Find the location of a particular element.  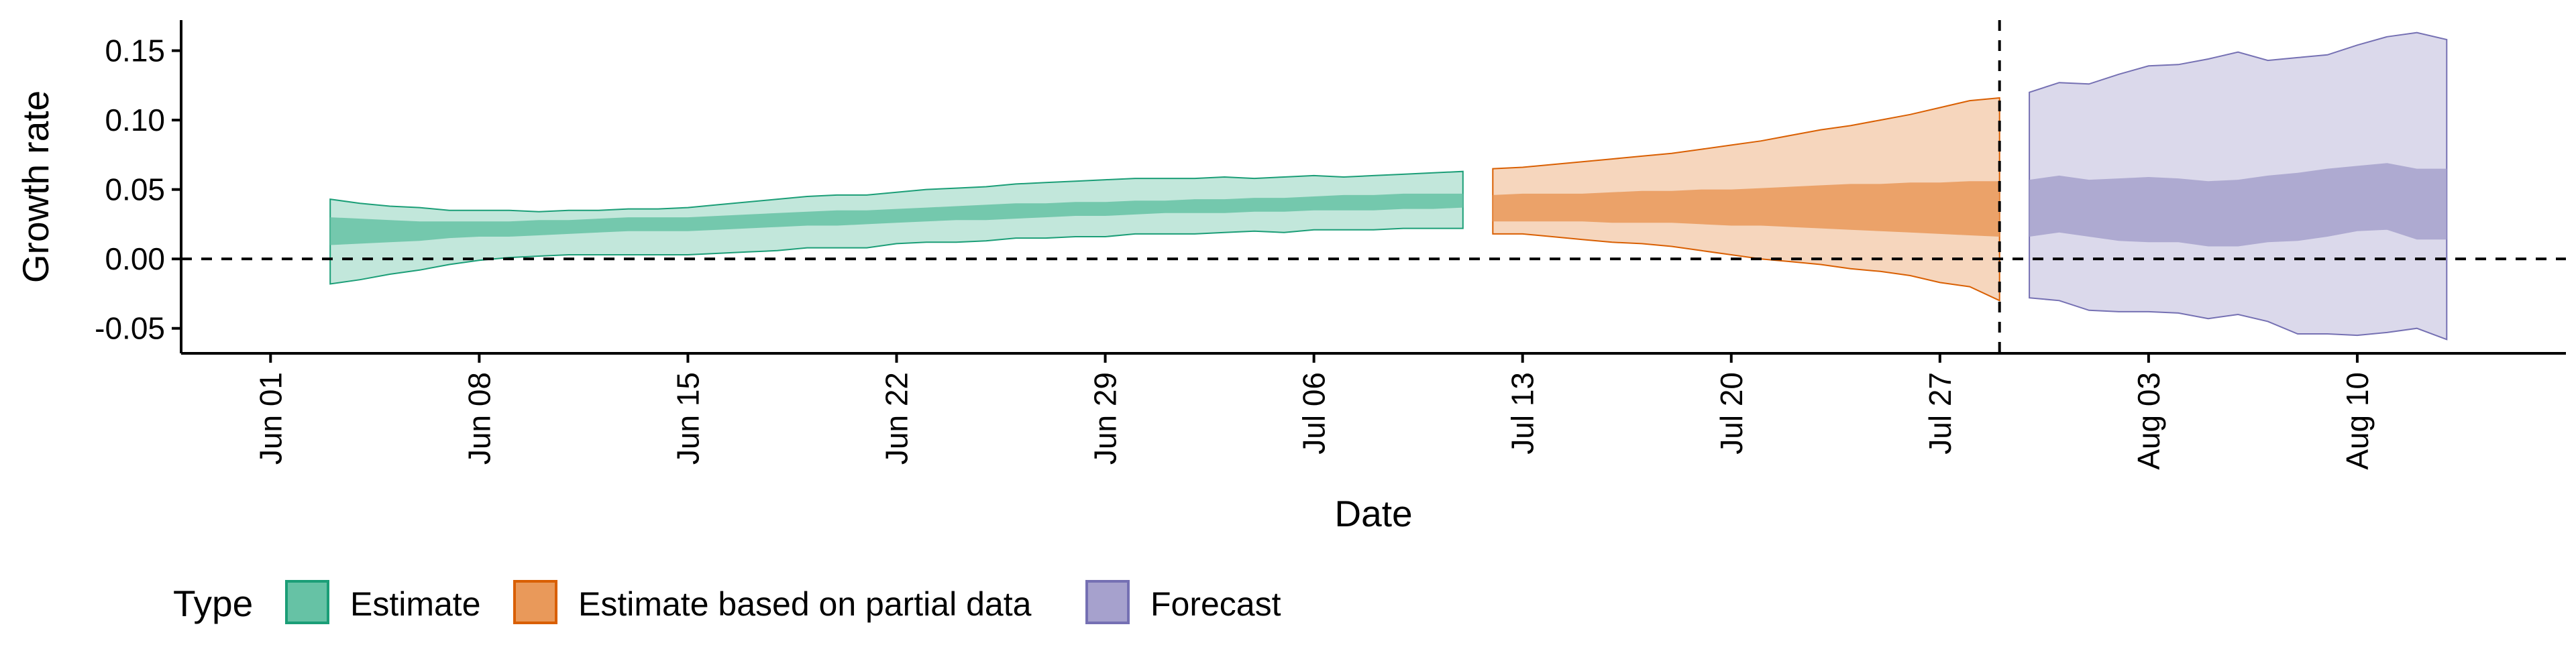

legend-entry-label: Estimate based on partial data is located at coordinates (805, 604).